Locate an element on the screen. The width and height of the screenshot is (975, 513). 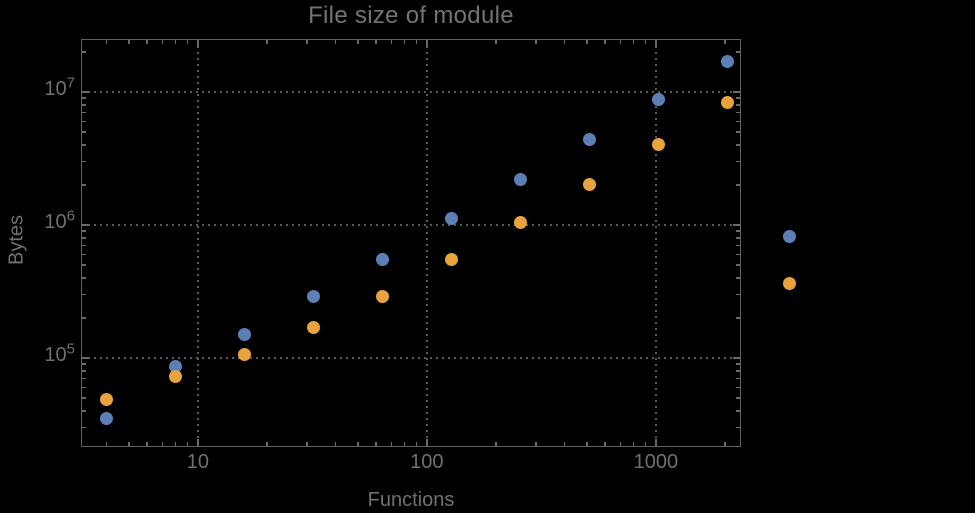
x-tick-label: 100 is located at coordinates (427, 462).